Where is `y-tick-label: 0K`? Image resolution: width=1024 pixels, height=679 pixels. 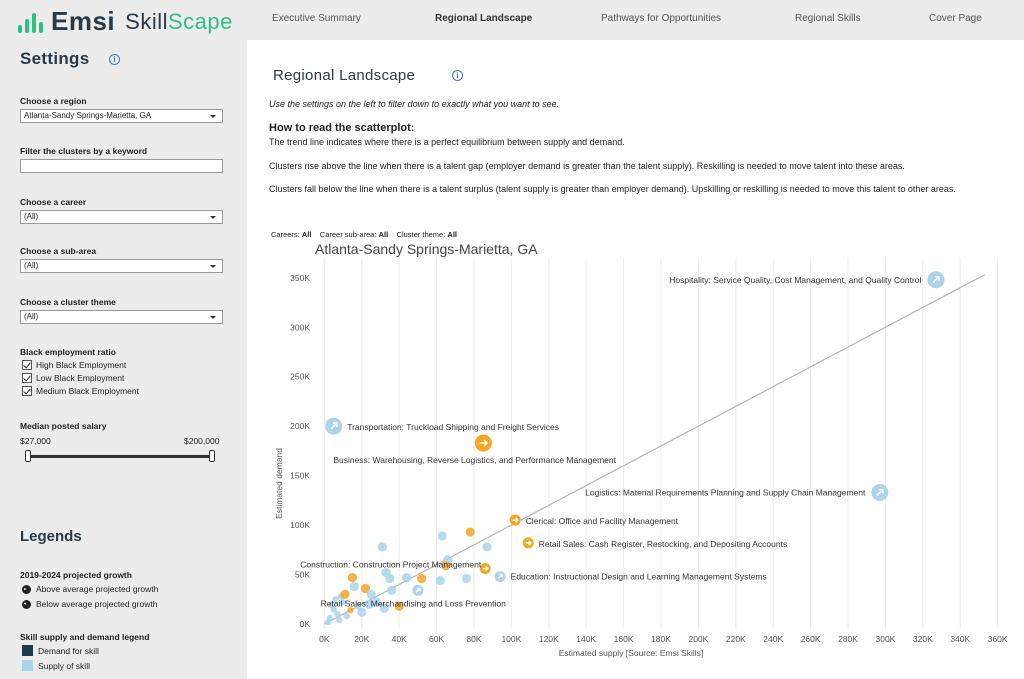 y-tick-label: 0K is located at coordinates (305, 624).